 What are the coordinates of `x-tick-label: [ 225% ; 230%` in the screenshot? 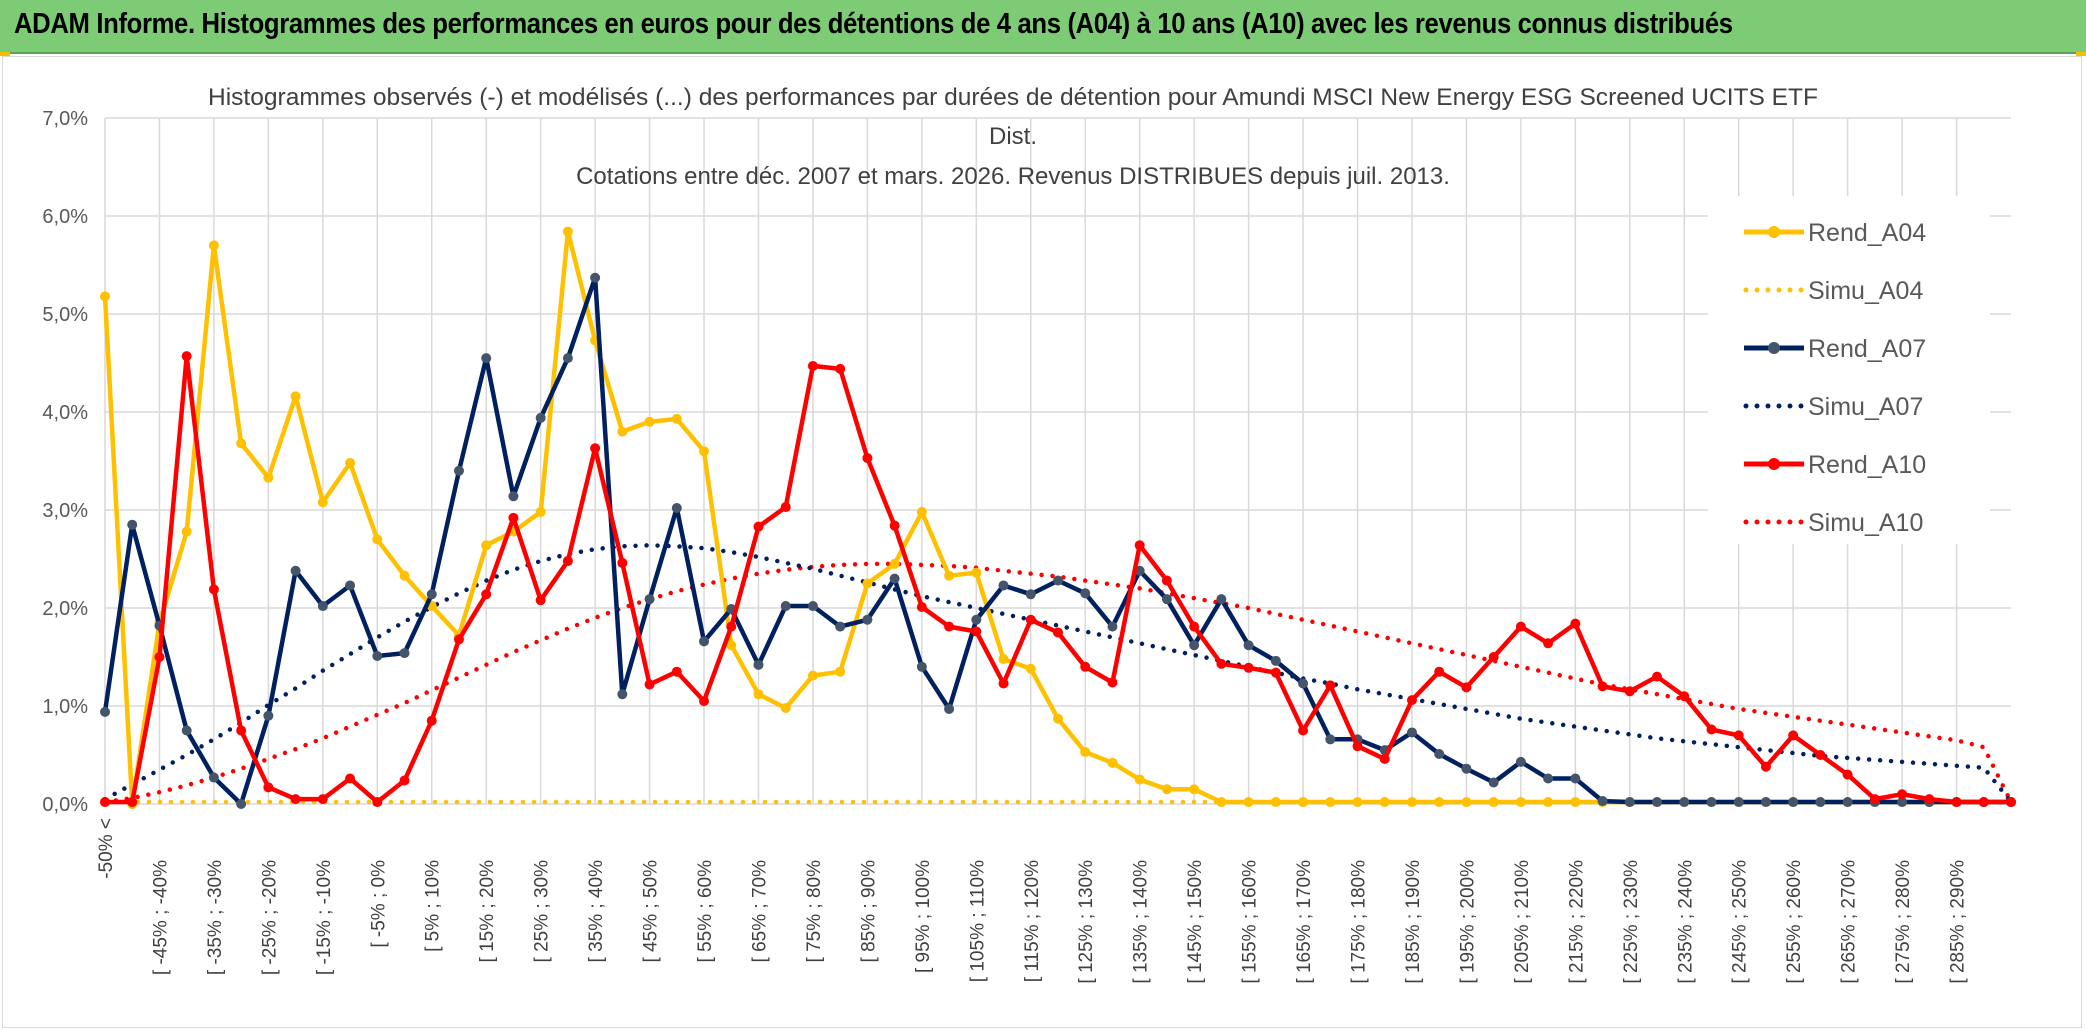 It's located at (1631, 922).